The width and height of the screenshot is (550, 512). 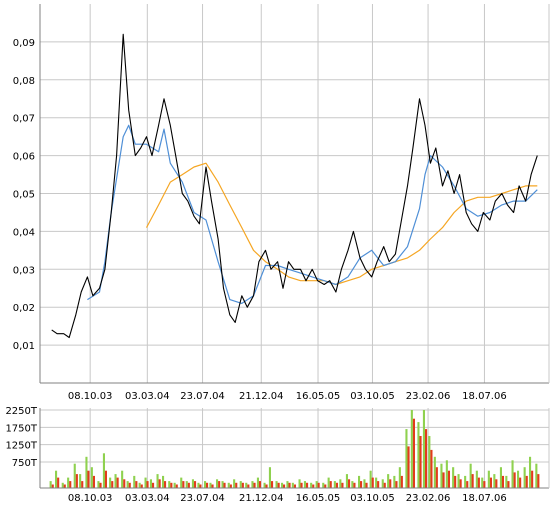 What do you see at coordinates (21, 446) in the screenshot?
I see `y-tick-label: 1250T` at bounding box center [21, 446].